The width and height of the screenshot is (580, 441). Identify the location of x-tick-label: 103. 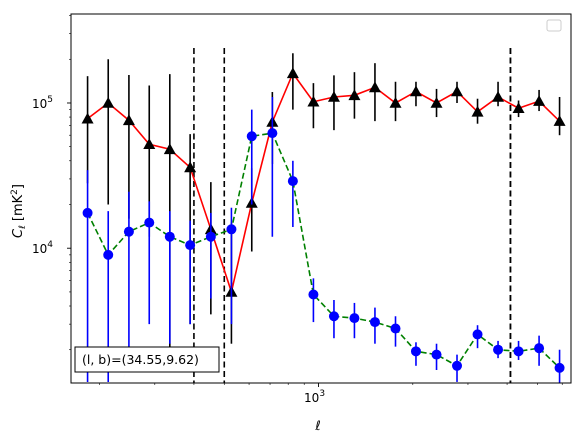
(314, 397).